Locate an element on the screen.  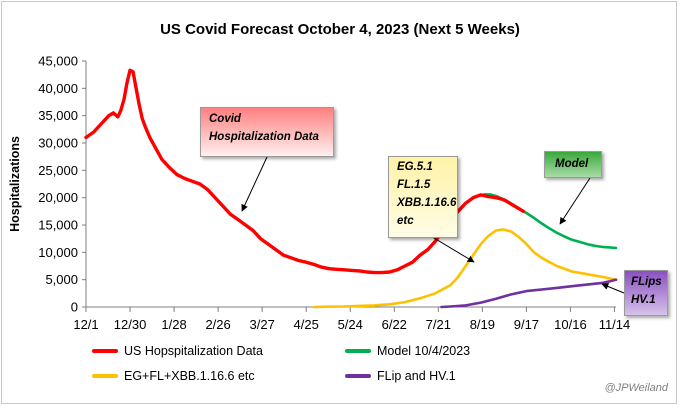
legend-item-flip: FLip and HV.1 is located at coordinates (400, 376).